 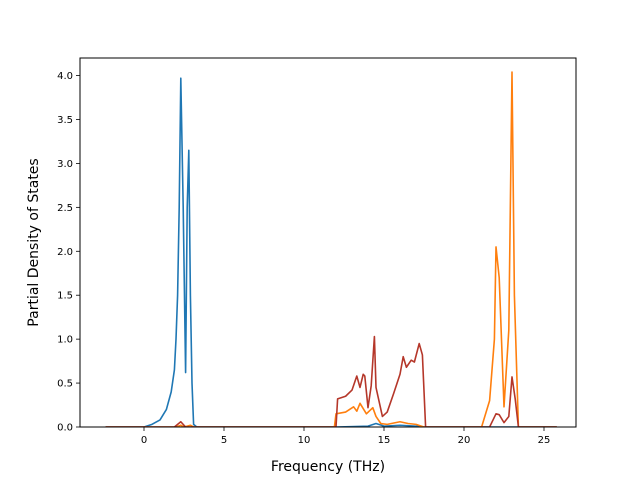 I want to click on y-tick-label: 2.0, so click(x=65, y=252).